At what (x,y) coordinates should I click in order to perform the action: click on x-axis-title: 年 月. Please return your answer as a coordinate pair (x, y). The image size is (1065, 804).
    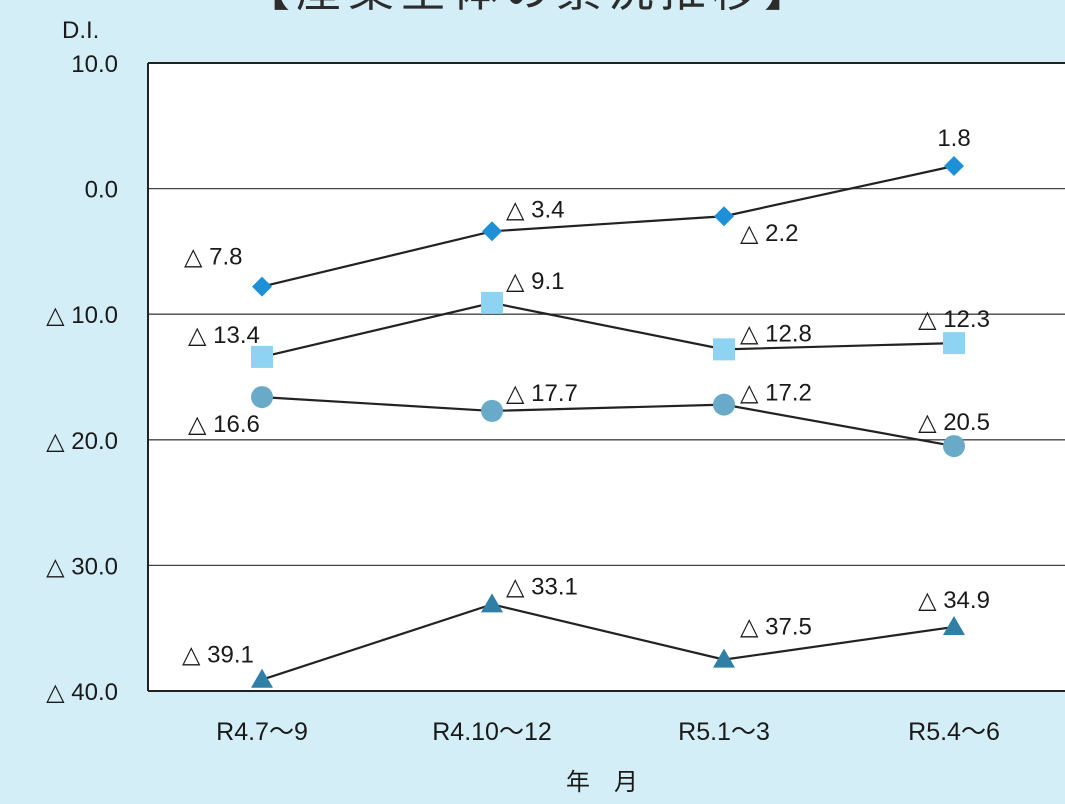
    Looking at the image, I should click on (602, 782).